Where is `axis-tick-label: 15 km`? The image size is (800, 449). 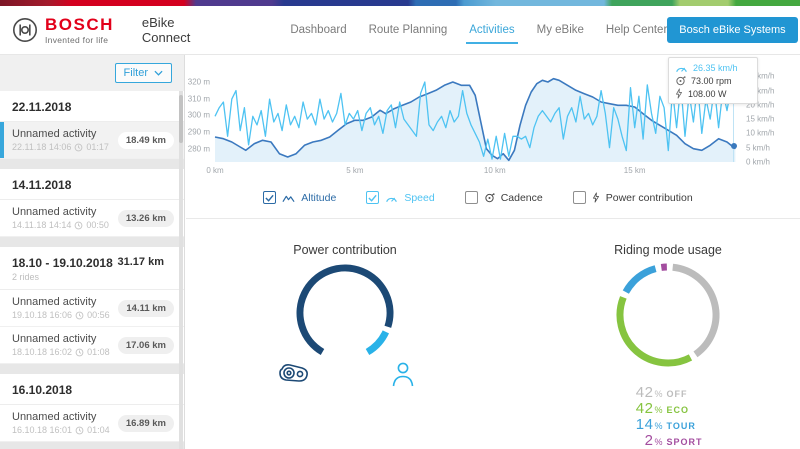
axis-tick-label: 15 km is located at coordinates (634, 170).